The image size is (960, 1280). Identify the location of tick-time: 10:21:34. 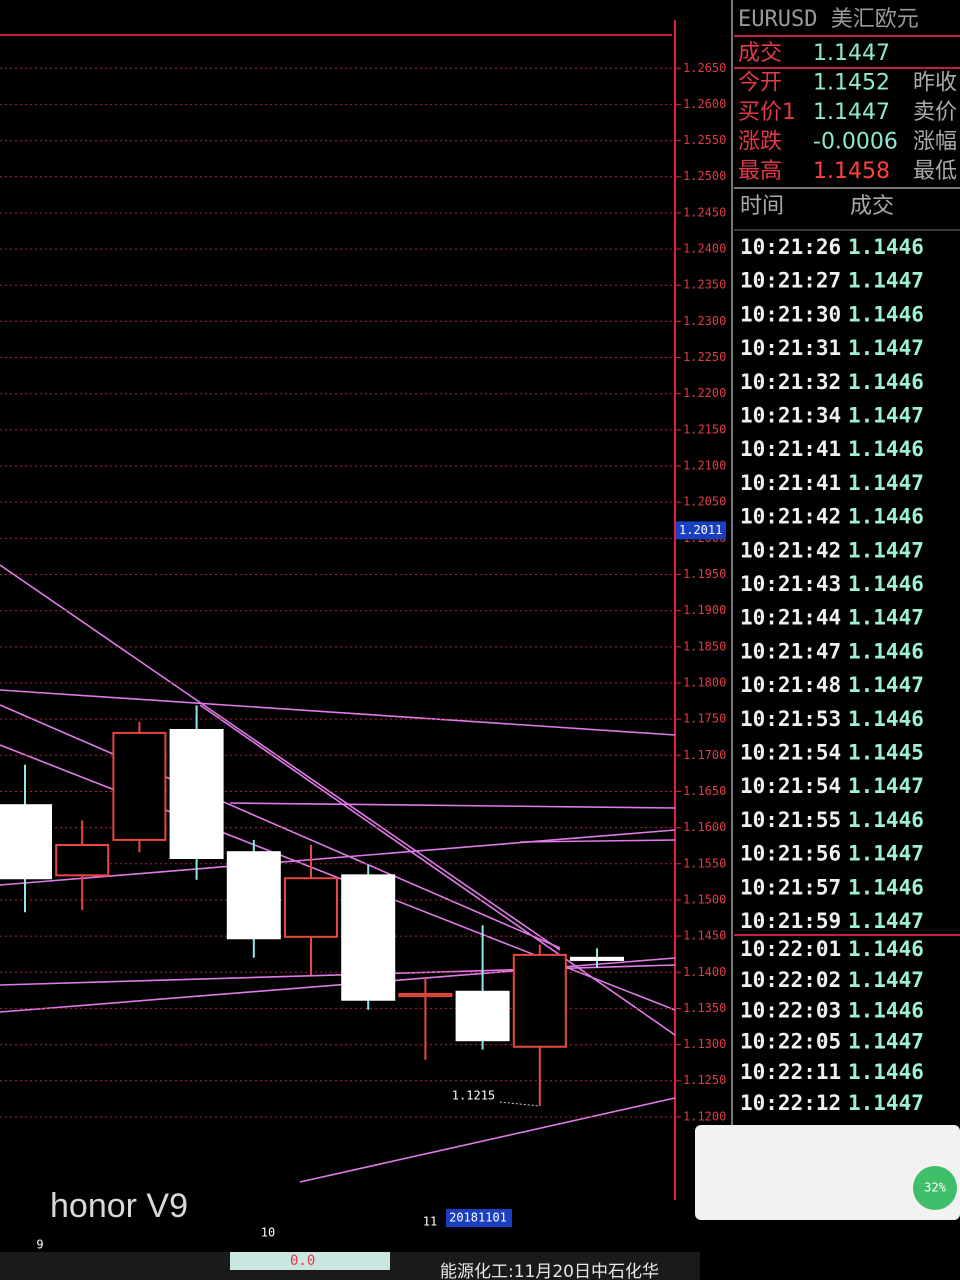
(790, 416).